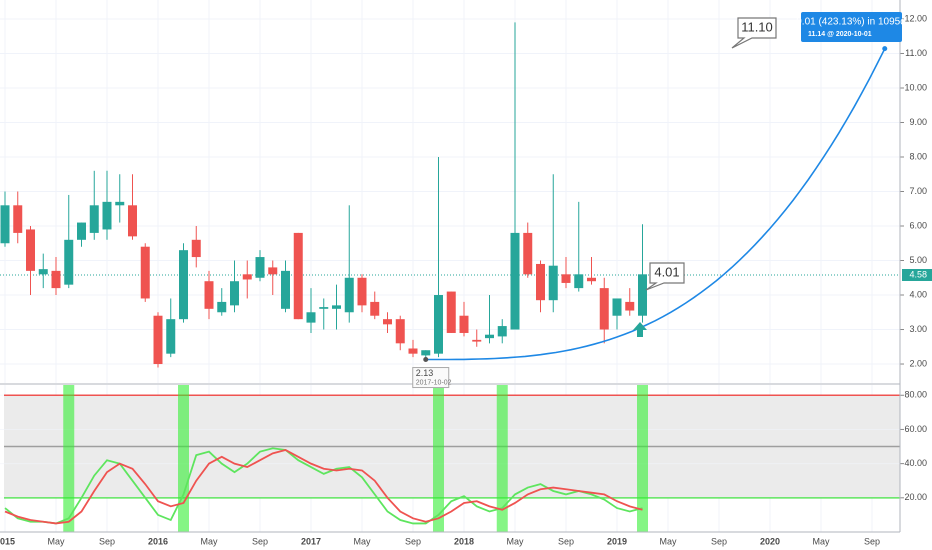  I want to click on y-tick-label: 5.00, so click(918, 260).